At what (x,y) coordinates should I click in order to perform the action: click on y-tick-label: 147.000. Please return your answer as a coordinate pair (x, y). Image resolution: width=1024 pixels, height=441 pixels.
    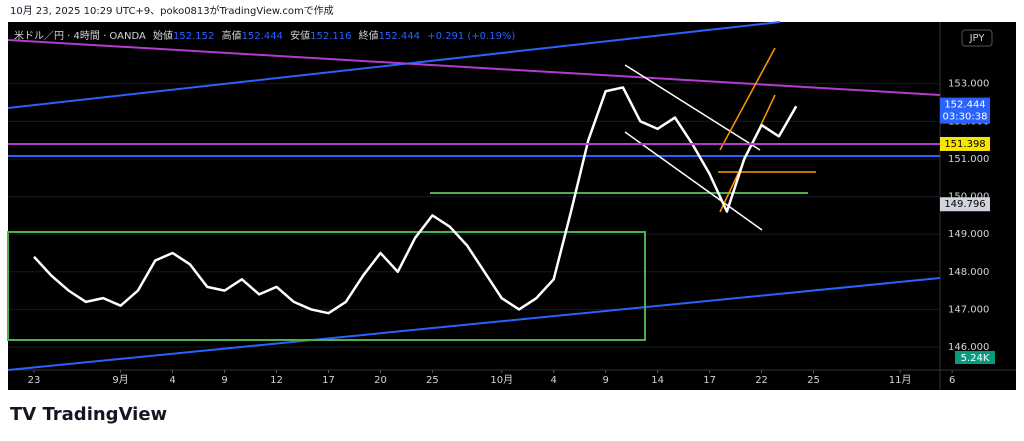
    Looking at the image, I should click on (968, 309).